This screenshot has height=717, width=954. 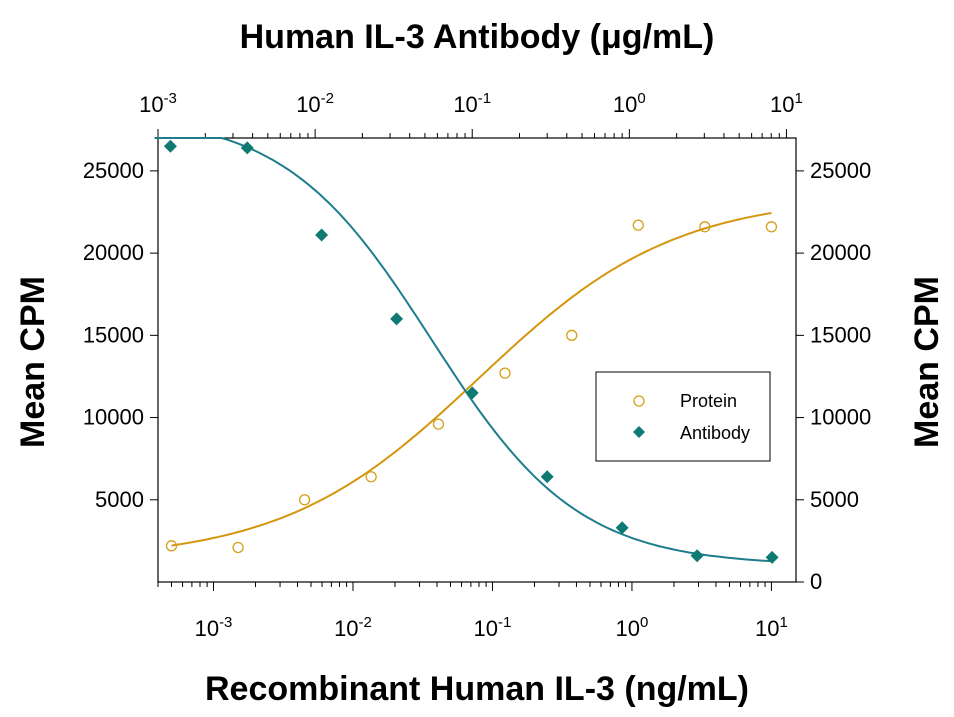 I want to click on x-bottom-tick-label: 10⁻¹, so click(x=493, y=627).